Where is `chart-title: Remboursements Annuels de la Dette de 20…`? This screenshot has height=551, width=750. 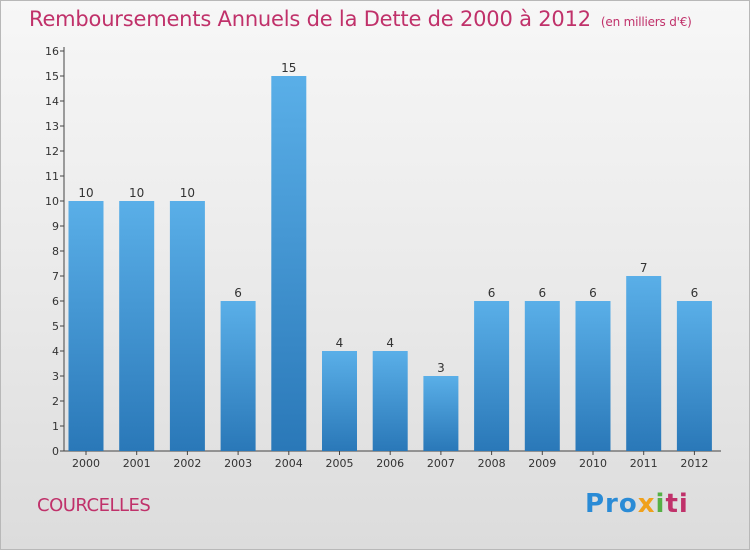
chart-title: Remboursements Annuels de la Dette de 20… is located at coordinates (360, 19).